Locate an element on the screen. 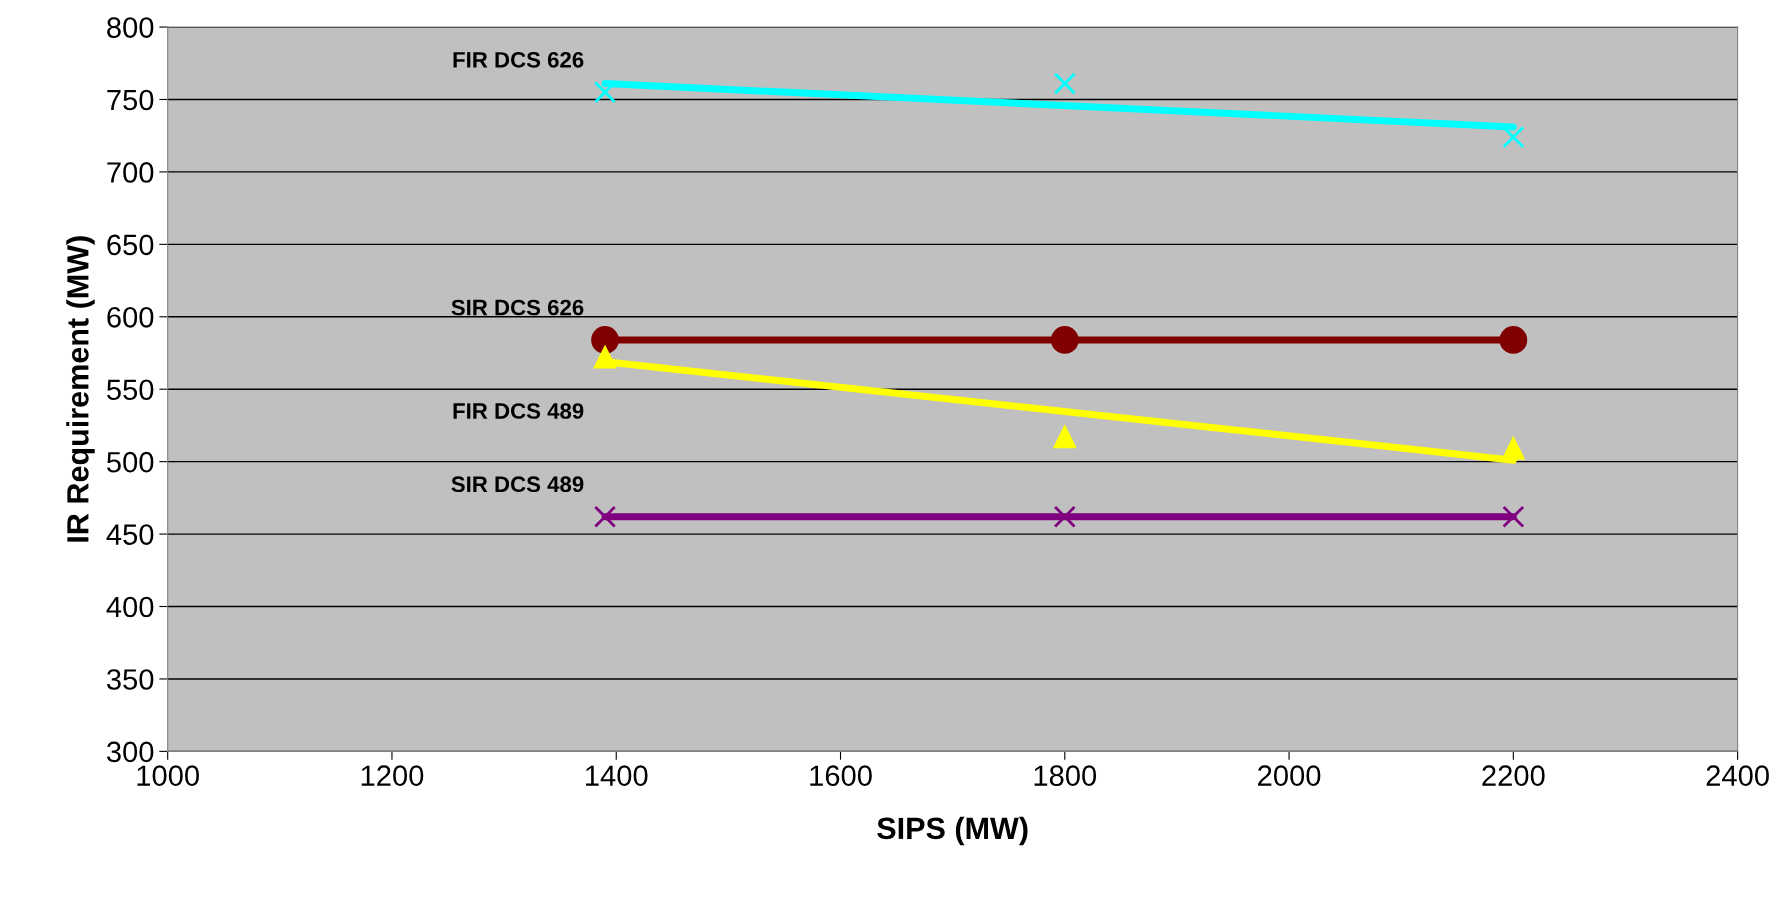 The width and height of the screenshot is (1784, 902). y-tick-label: 400 is located at coordinates (130, 607).